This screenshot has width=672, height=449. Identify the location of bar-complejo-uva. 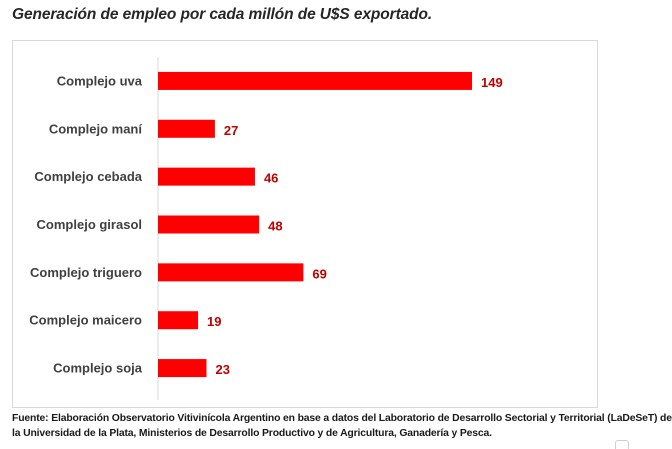
(315, 80).